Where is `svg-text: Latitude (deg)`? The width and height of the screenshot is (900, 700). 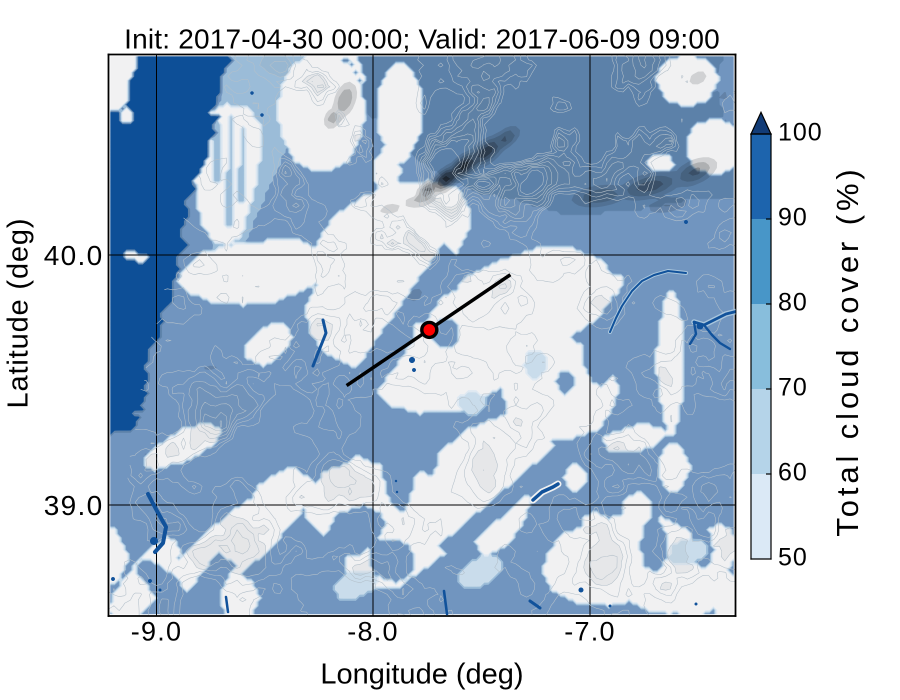
svg-text: Latitude (deg) is located at coordinates (18, 313).